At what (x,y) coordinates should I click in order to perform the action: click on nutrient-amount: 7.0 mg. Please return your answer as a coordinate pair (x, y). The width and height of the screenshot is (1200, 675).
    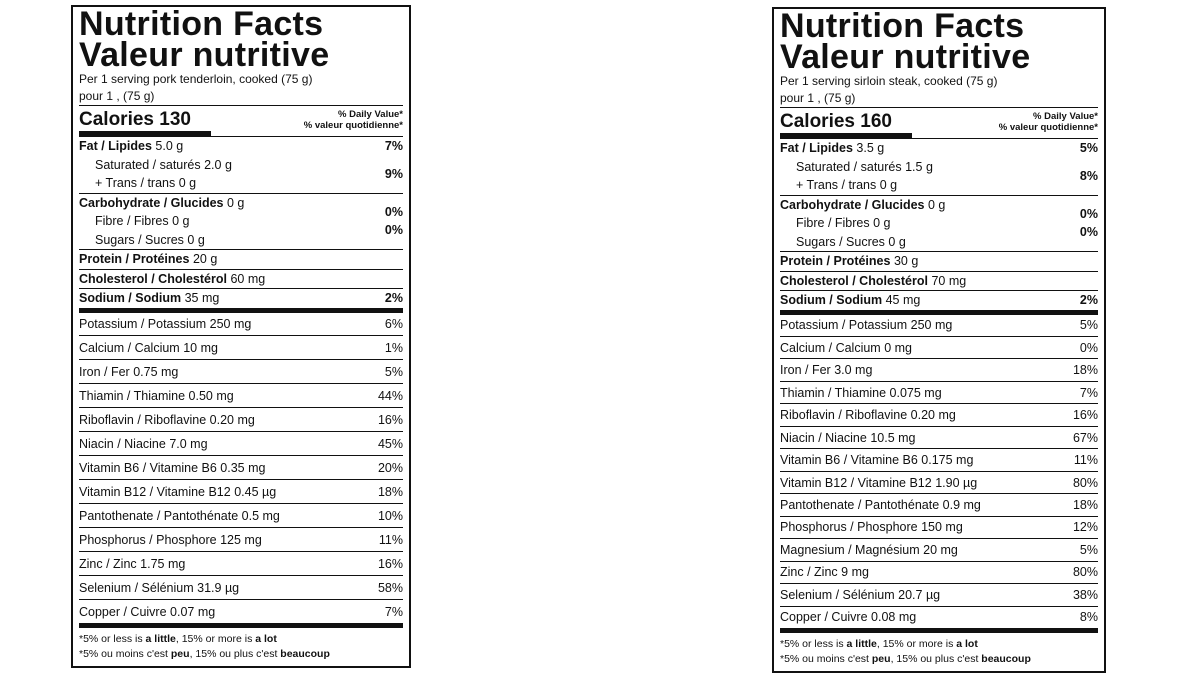
    Looking at the image, I should click on (188, 443).